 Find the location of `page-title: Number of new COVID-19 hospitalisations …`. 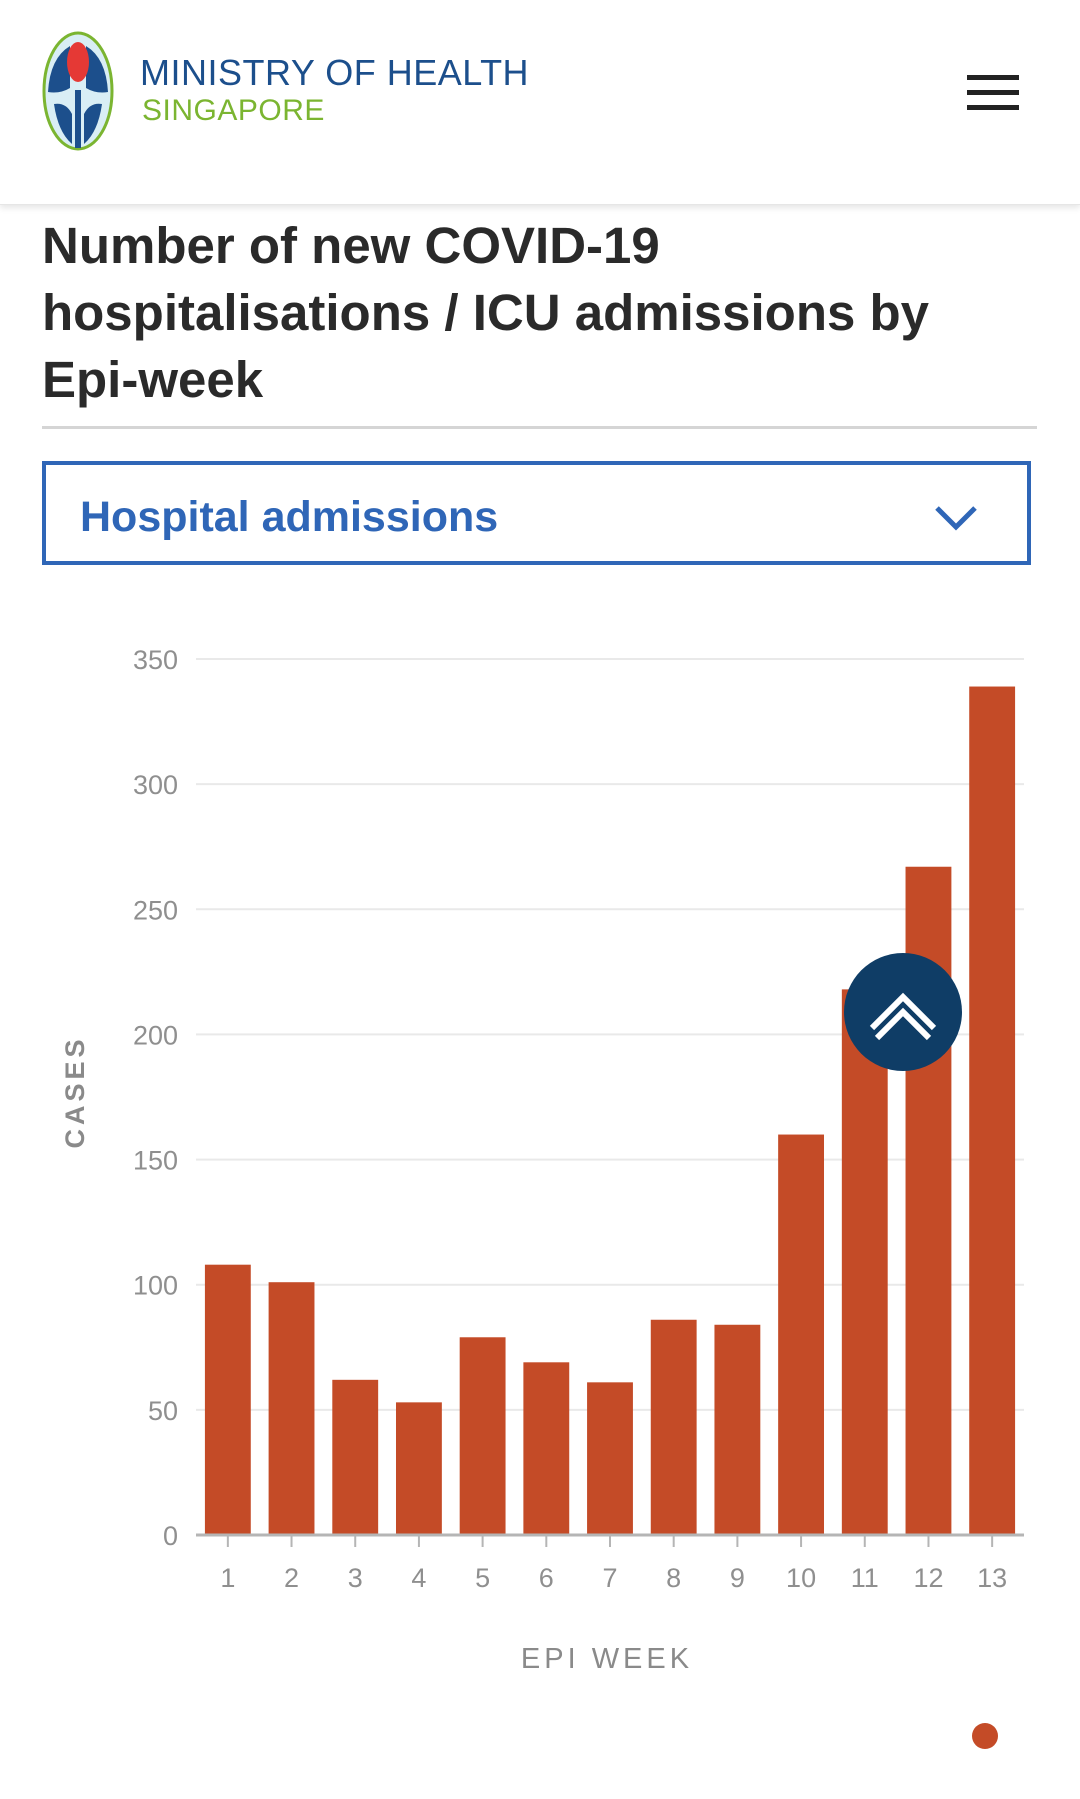

page-title: Number of new COVID-19 hospitalisations … is located at coordinates (486, 312).